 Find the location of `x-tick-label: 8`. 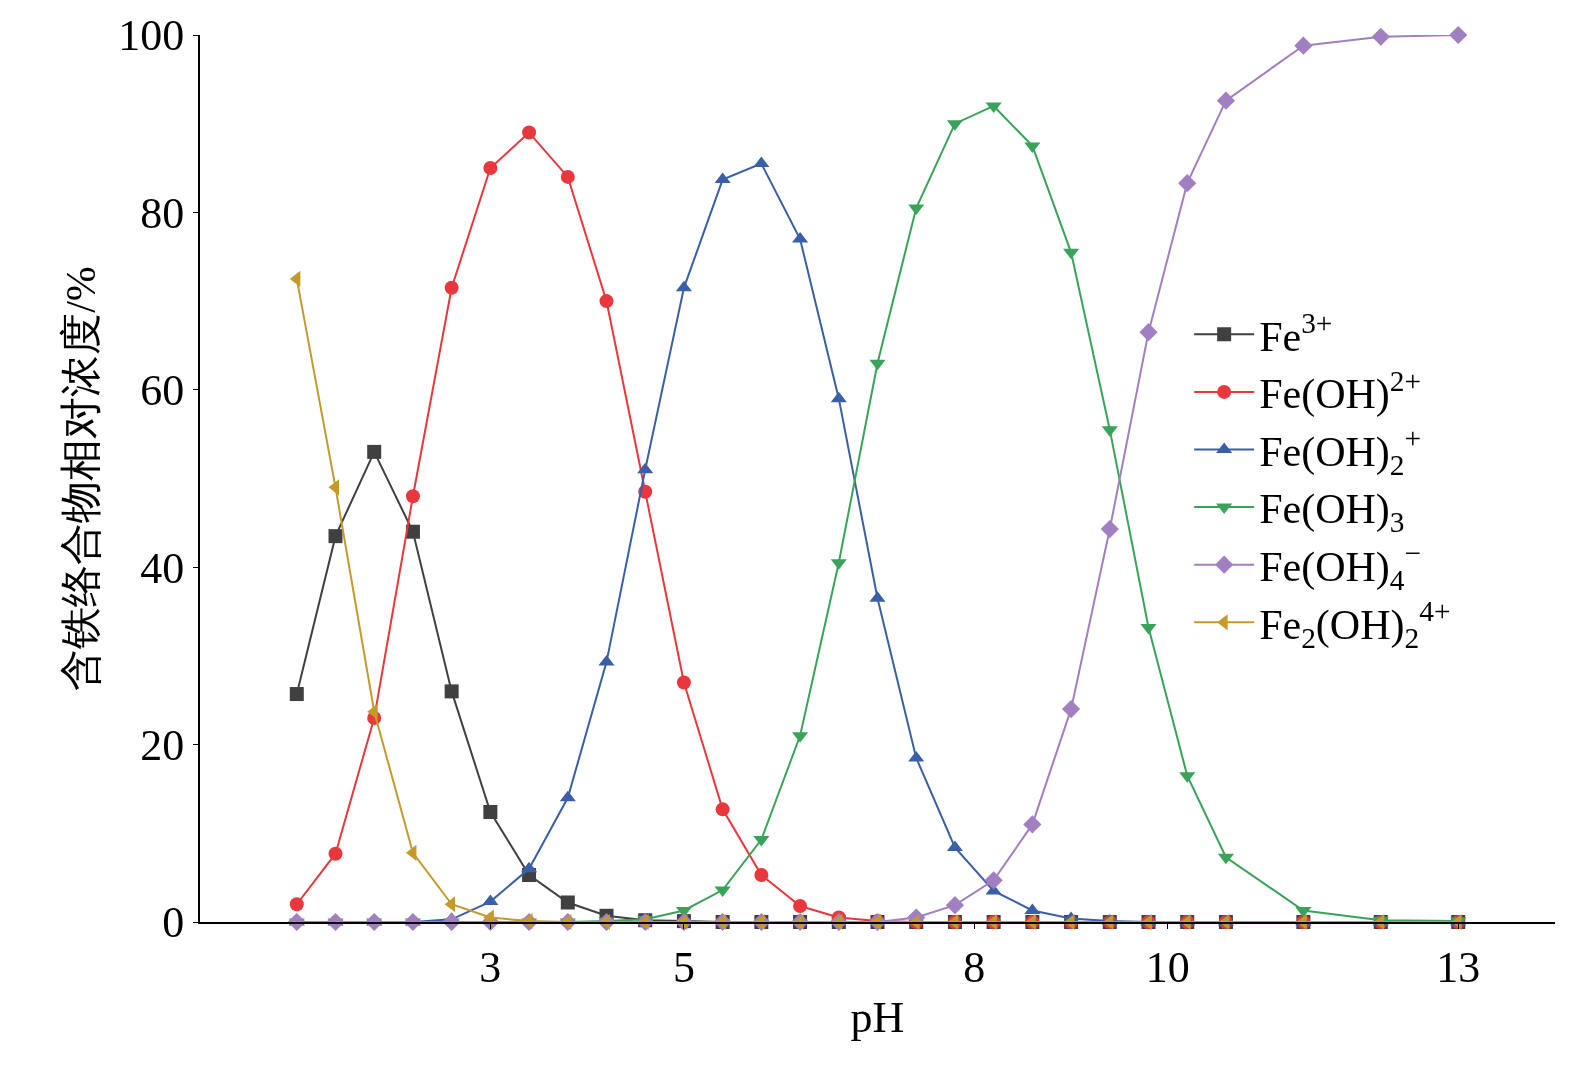

x-tick-label: 8 is located at coordinates (974, 967).